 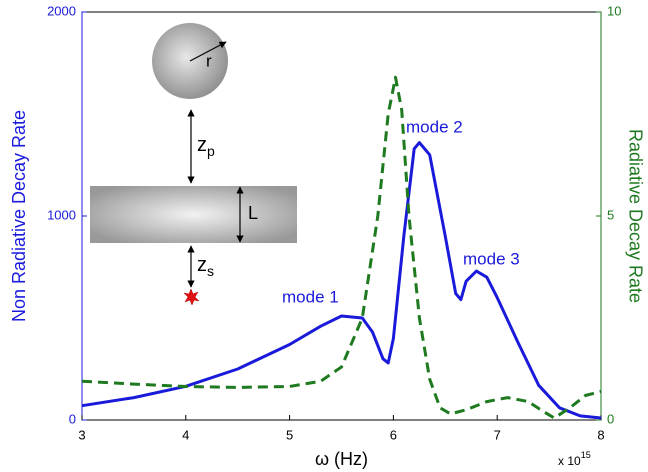 What do you see at coordinates (191, 297) in the screenshot?
I see `emitter` at bounding box center [191, 297].